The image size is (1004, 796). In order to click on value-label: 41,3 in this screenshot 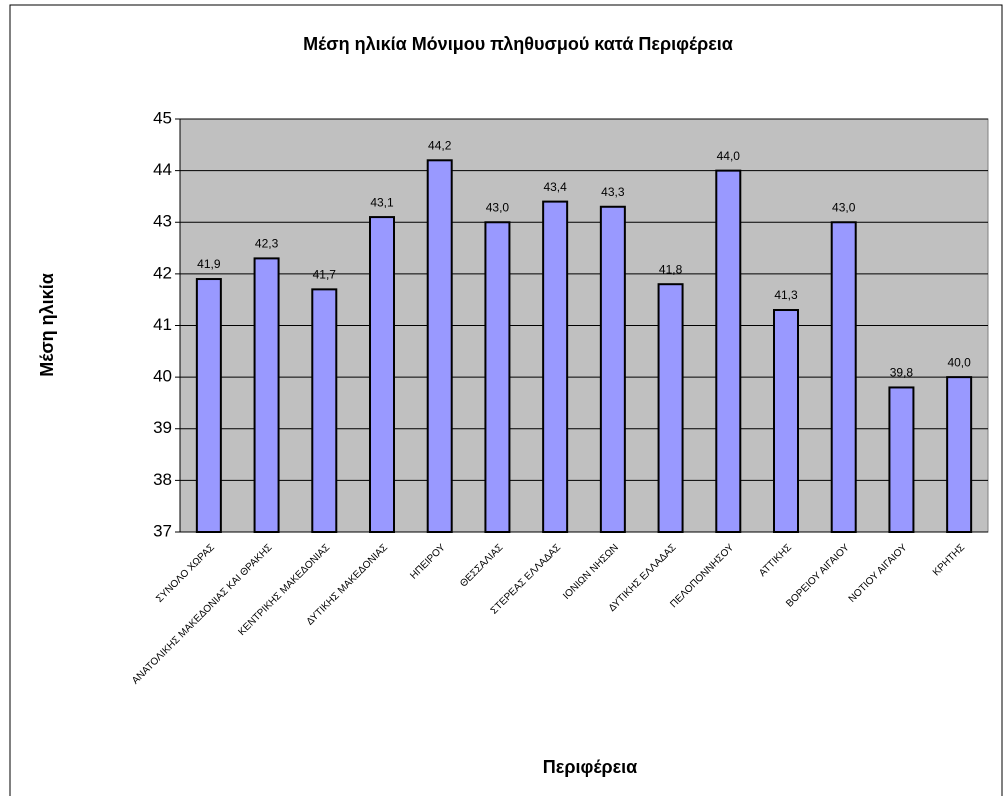, I will do `click(786, 295)`.